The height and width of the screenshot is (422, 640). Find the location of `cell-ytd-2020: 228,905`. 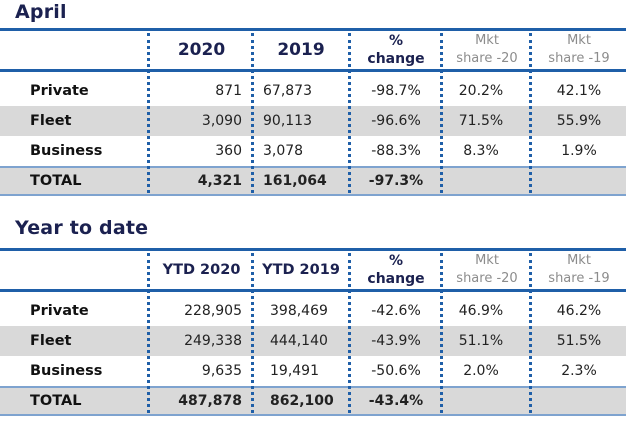

cell-ytd-2020: 228,905 is located at coordinates (213, 311).